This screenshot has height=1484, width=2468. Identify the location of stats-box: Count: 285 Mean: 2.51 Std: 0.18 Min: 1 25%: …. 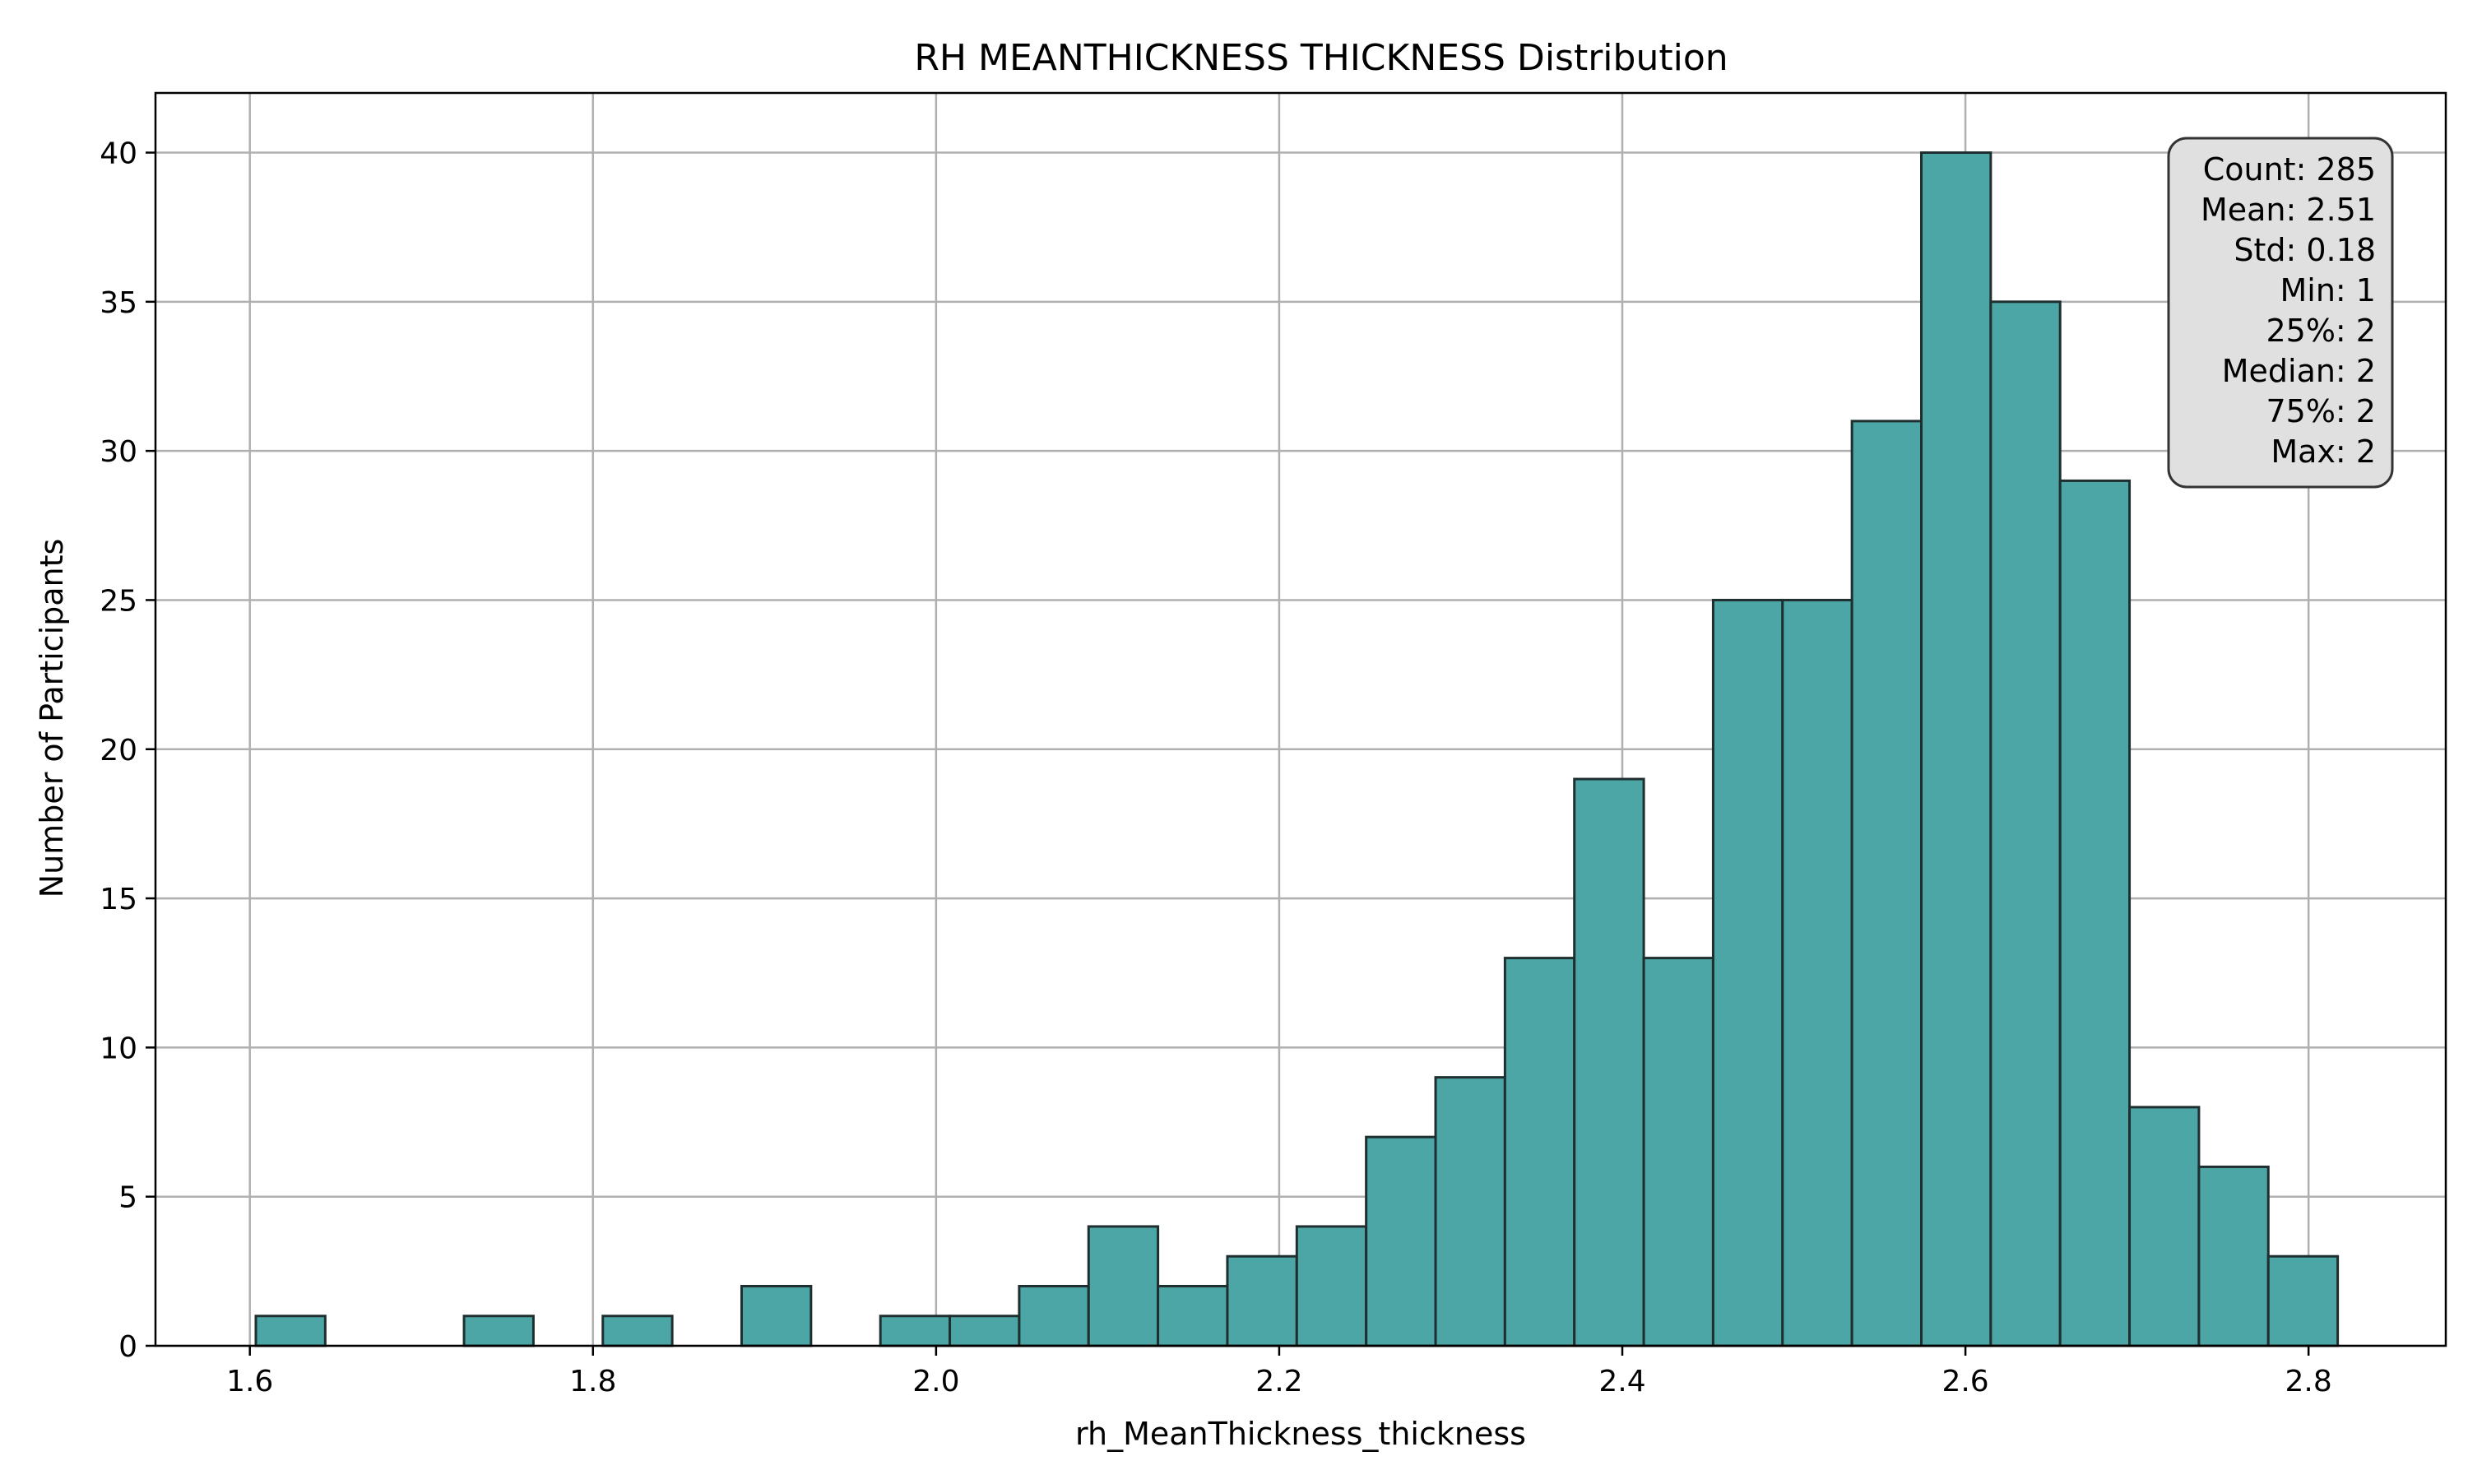
(2280, 313).